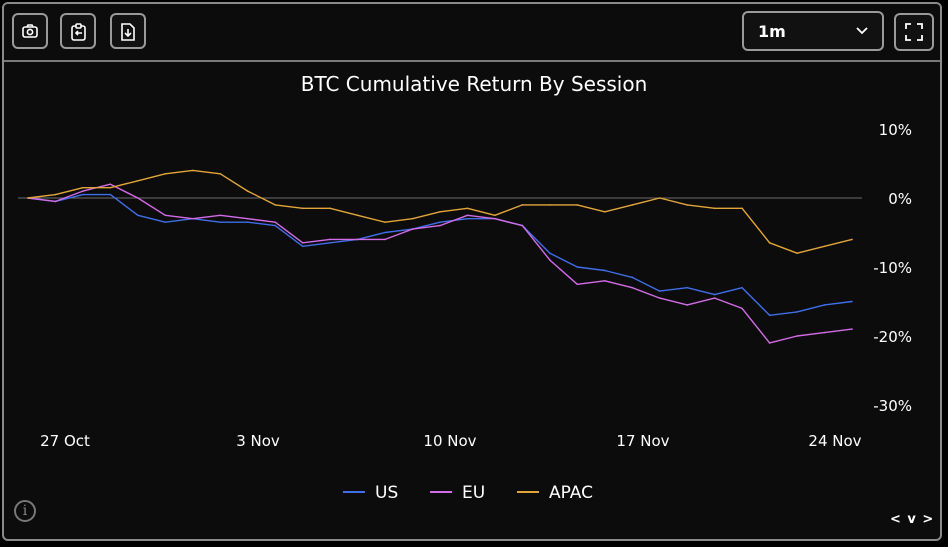 The height and width of the screenshot is (547, 948). I want to click on camera-button, so click(30, 31).